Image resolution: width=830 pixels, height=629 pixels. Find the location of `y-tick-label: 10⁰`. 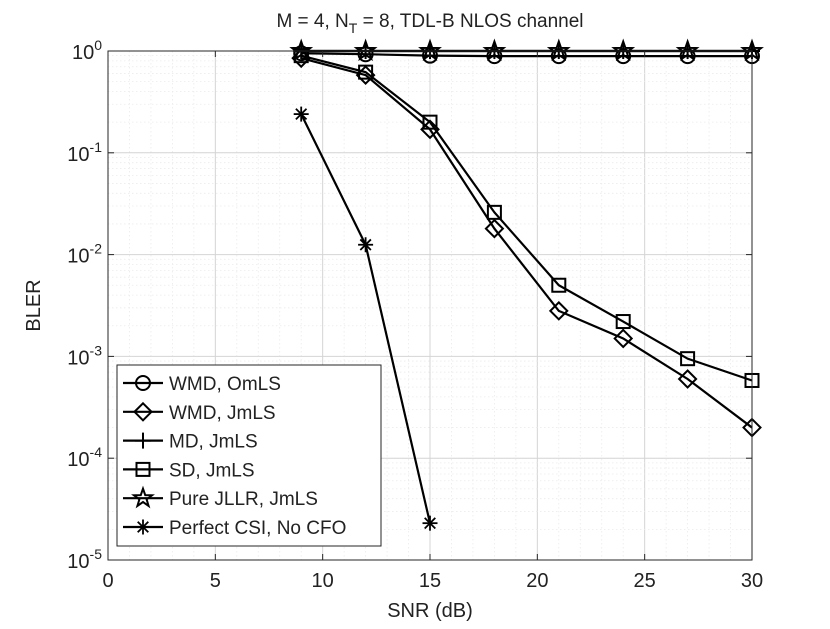

y-tick-label: 10⁰ is located at coordinates (87, 50).